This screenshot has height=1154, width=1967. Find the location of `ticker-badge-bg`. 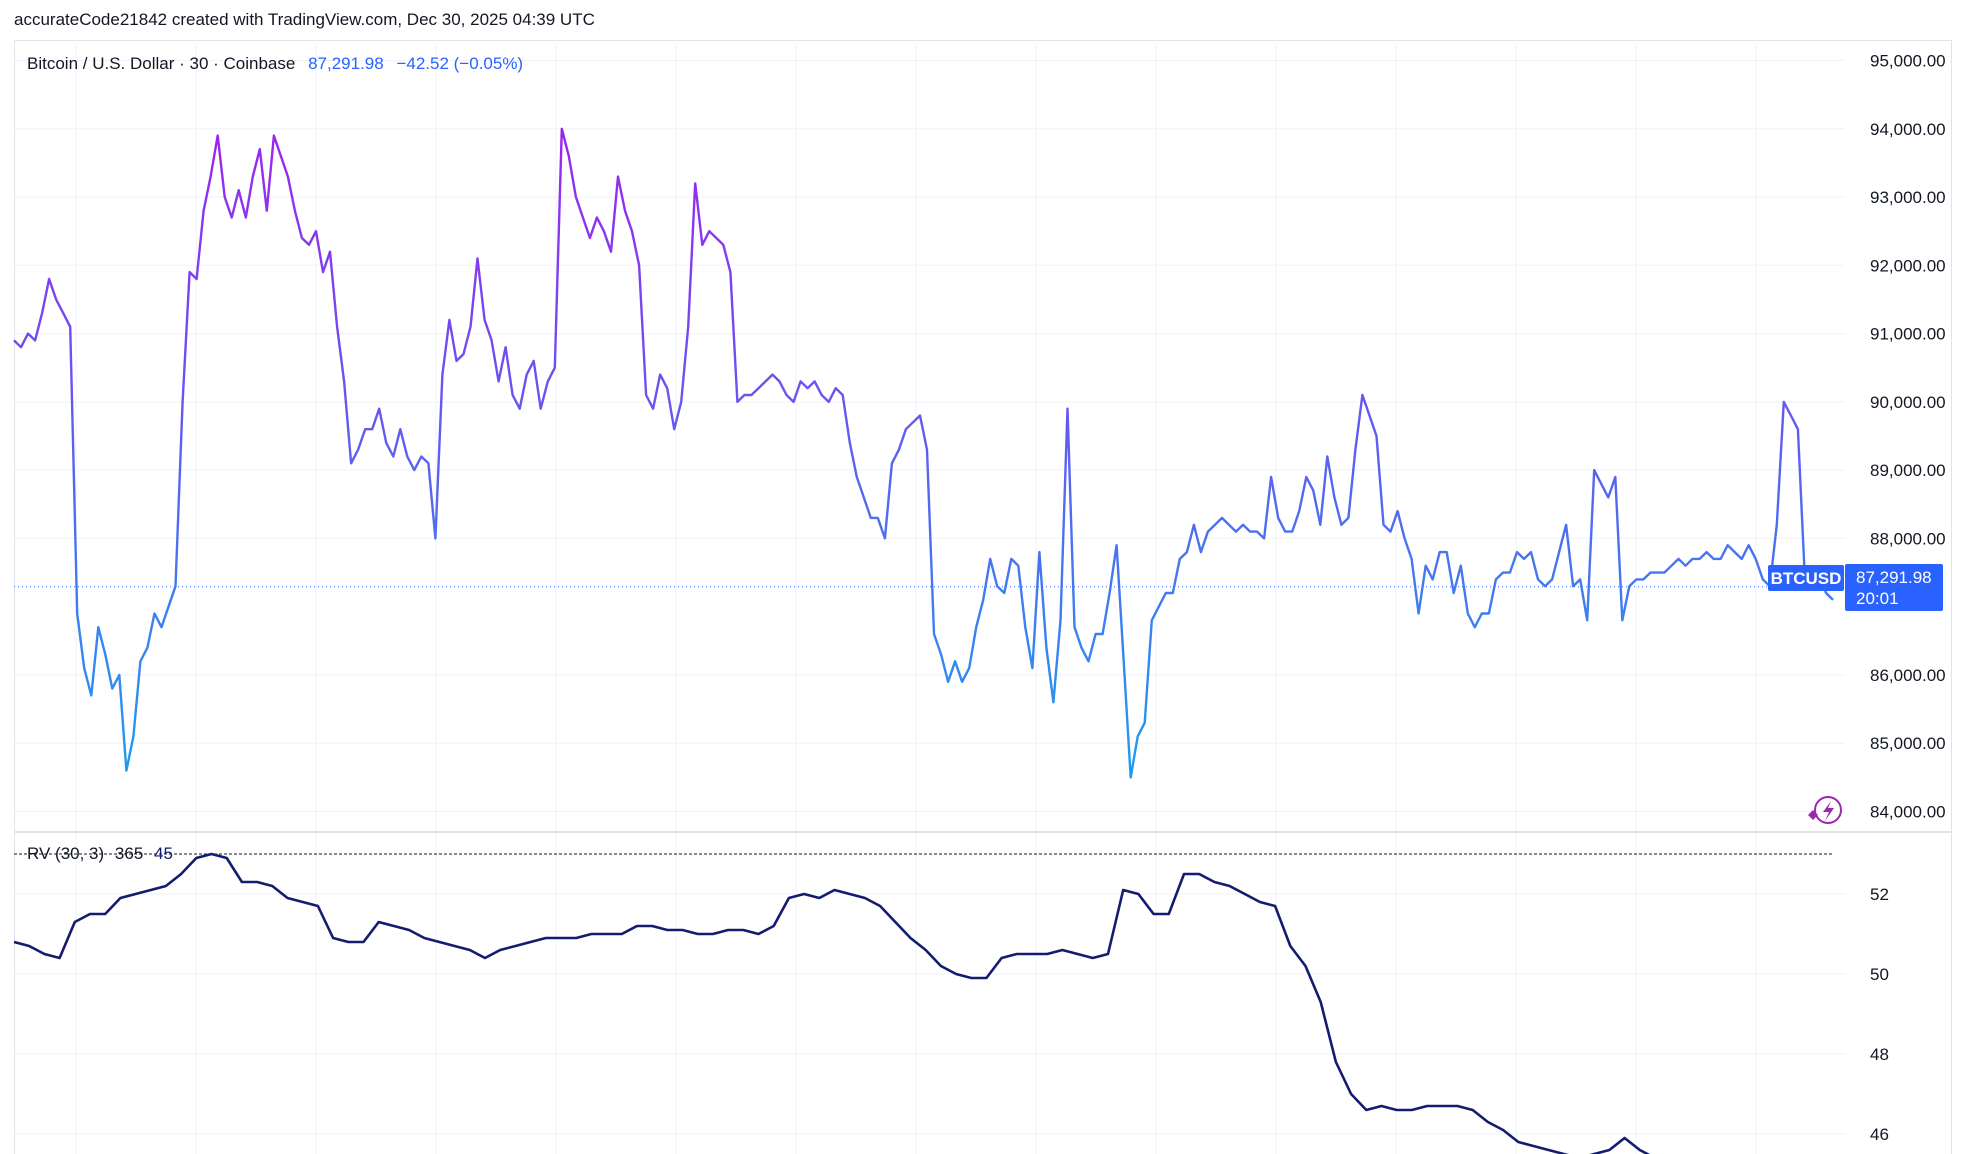

ticker-badge-bg is located at coordinates (1806, 578).